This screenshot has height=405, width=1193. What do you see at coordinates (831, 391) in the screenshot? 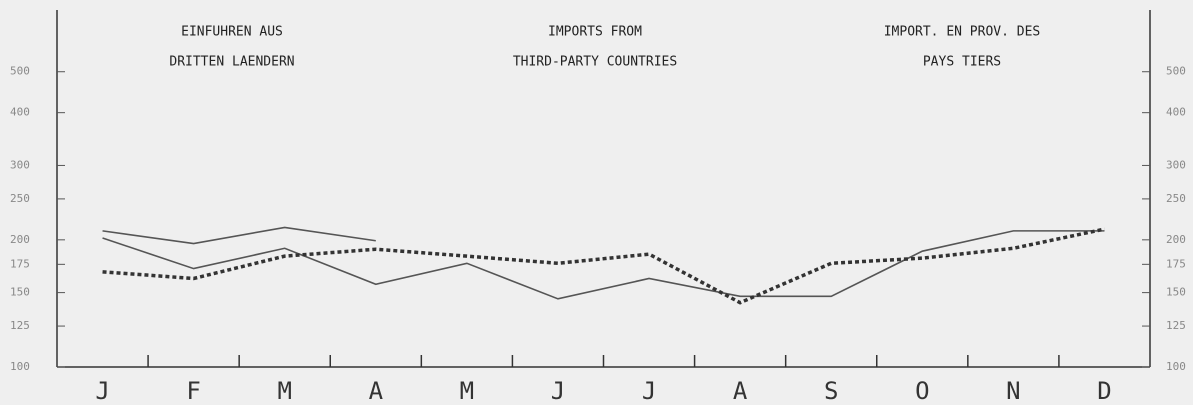
I see `x-tick-label: S` at bounding box center [831, 391].